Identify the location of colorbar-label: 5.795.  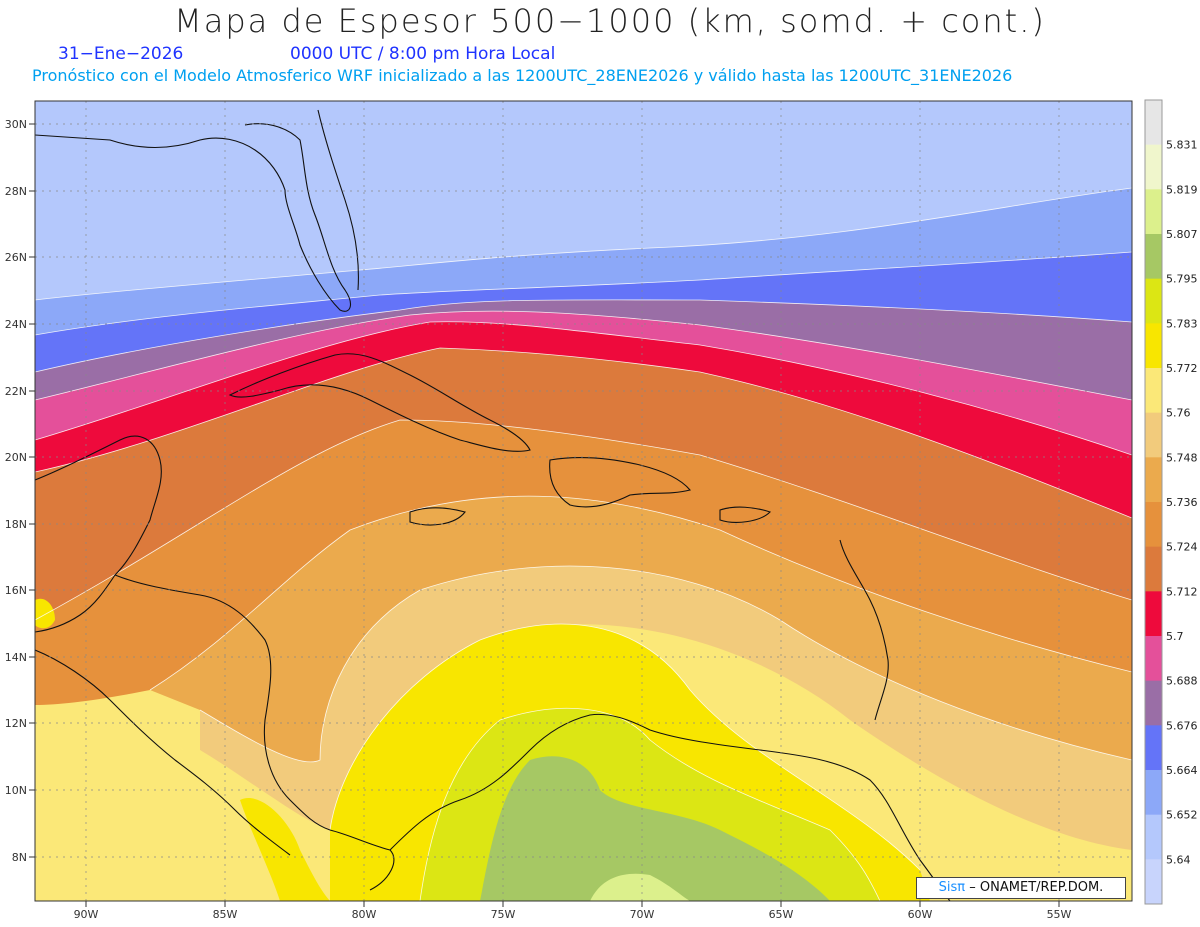
(1182, 279).